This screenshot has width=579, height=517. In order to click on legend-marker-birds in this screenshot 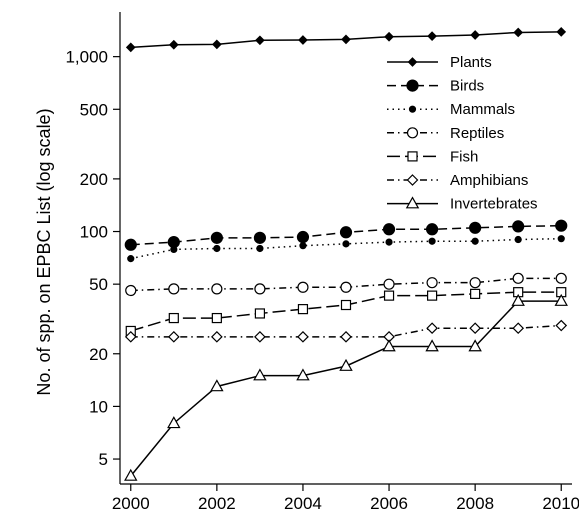, I will do `click(412, 85)`.